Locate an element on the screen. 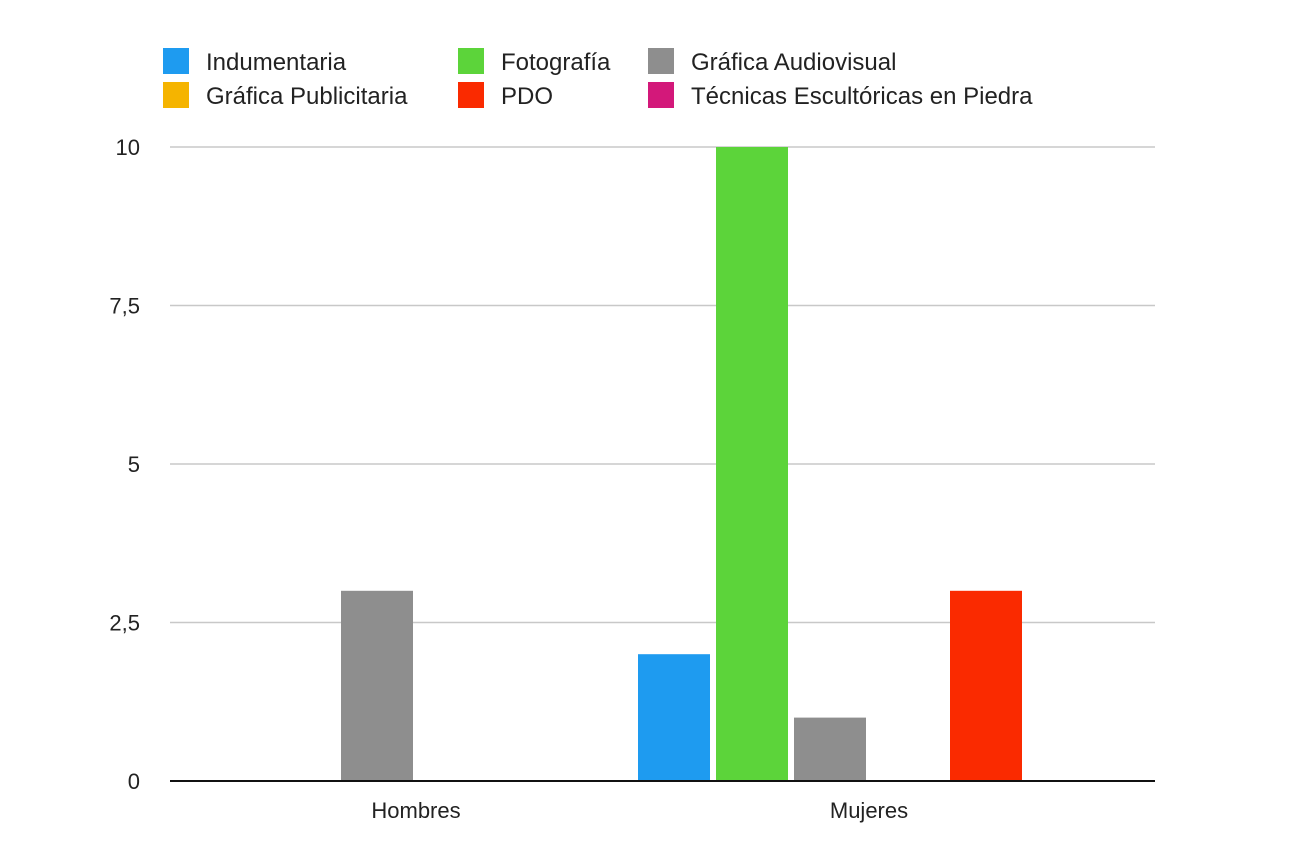  legend-label-2: Fotografía is located at coordinates (556, 62).